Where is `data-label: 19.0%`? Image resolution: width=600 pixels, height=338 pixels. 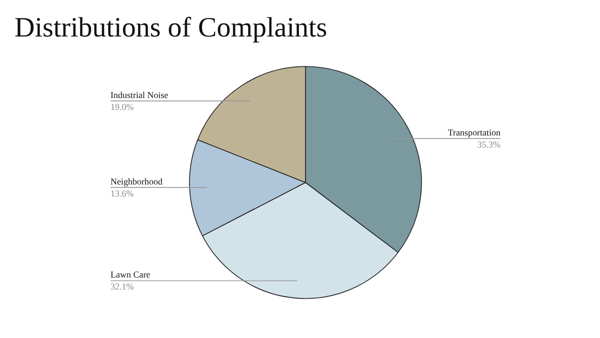 data-label: 19.0% is located at coordinates (122, 107).